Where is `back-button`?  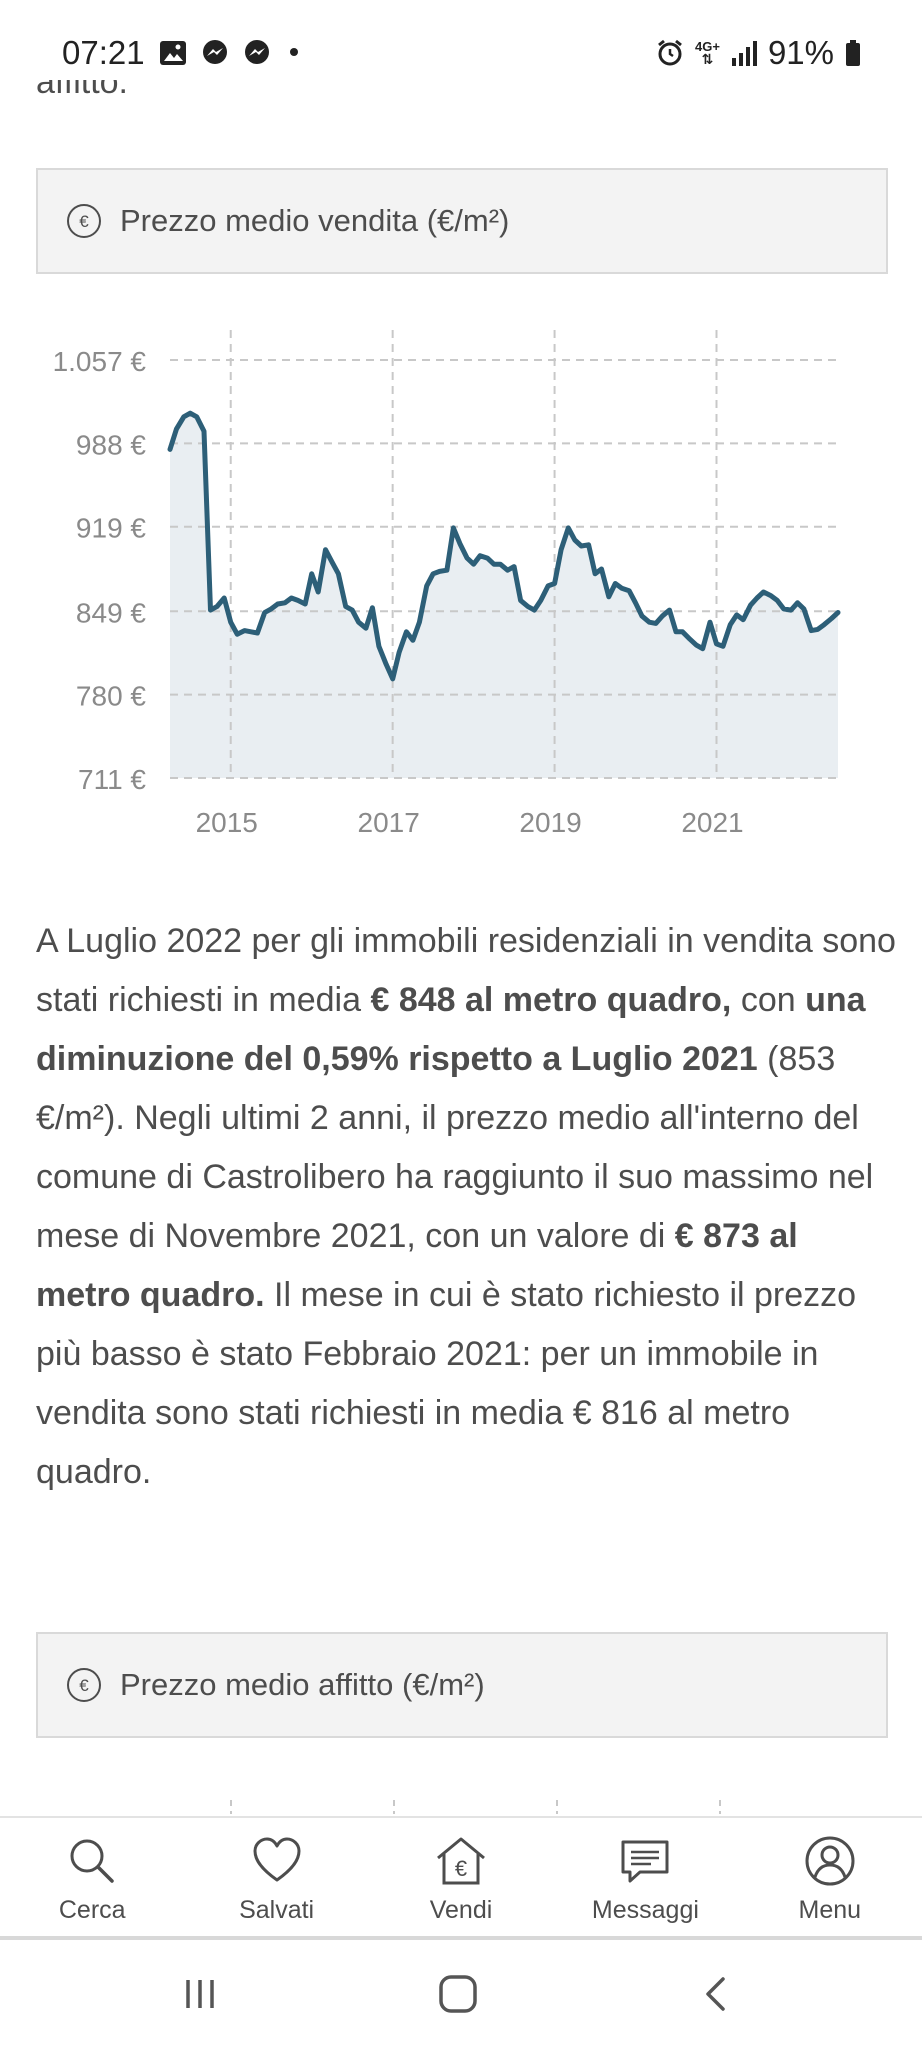 back-button is located at coordinates (716, 1994).